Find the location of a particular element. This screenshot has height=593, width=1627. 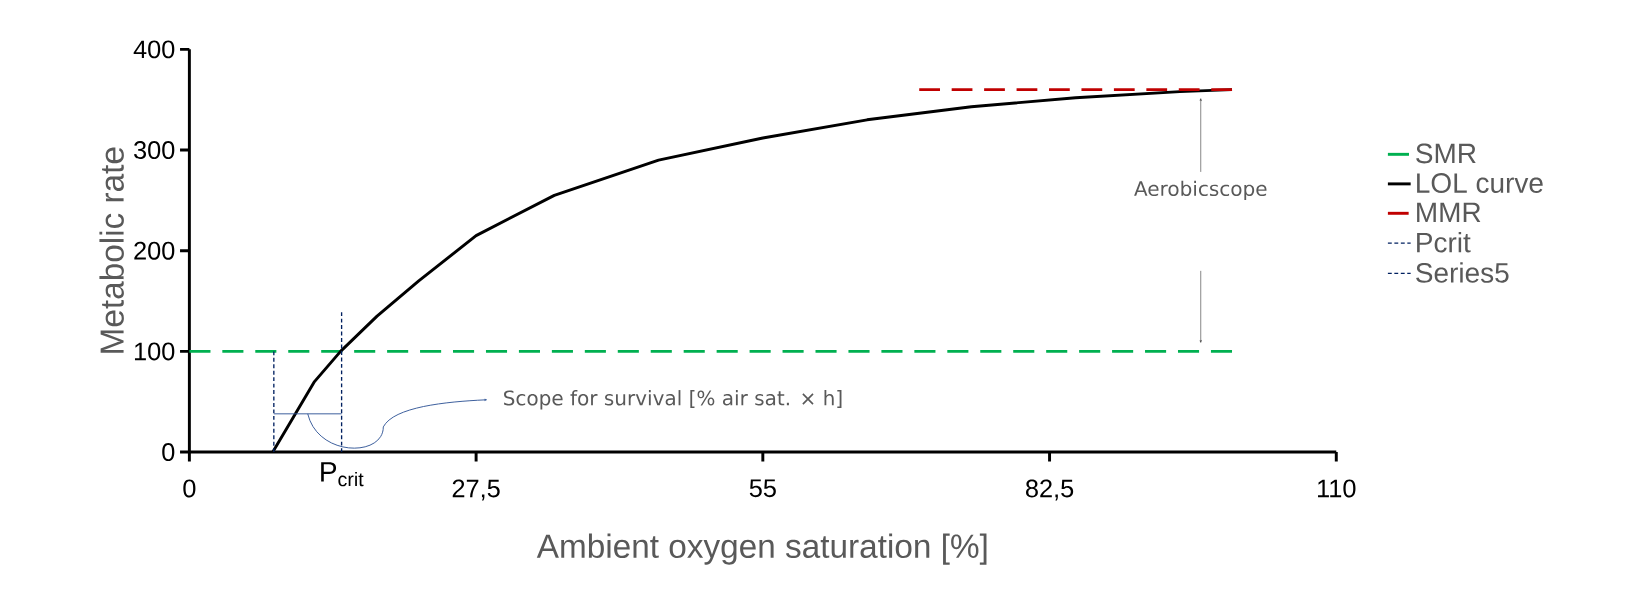

annotation: Scope for survival [% air sat. × h] is located at coordinates (673, 399).